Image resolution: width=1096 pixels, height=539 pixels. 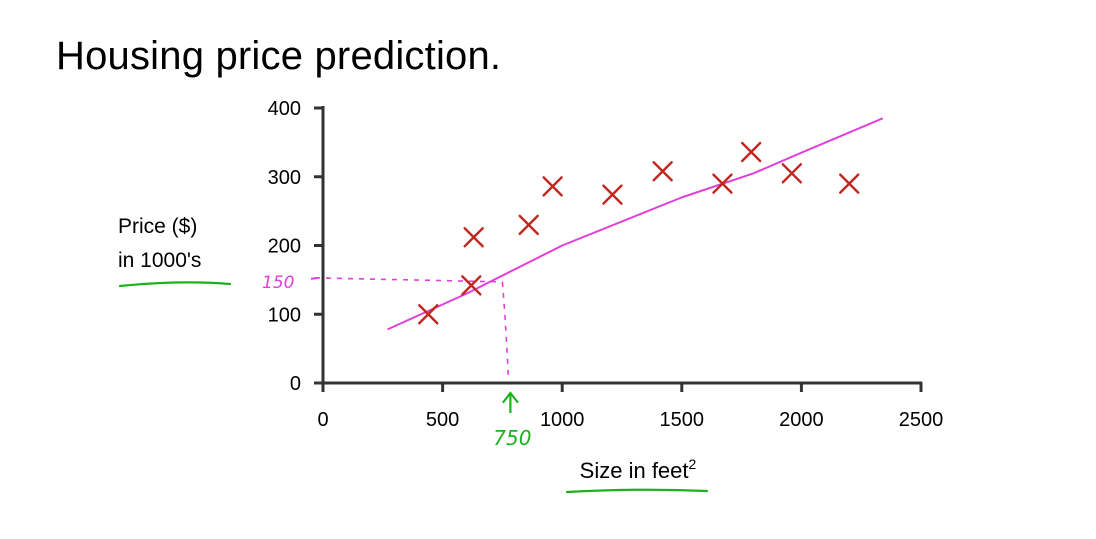 I want to click on slide-title: Housing price prediction., so click(x=279, y=56).